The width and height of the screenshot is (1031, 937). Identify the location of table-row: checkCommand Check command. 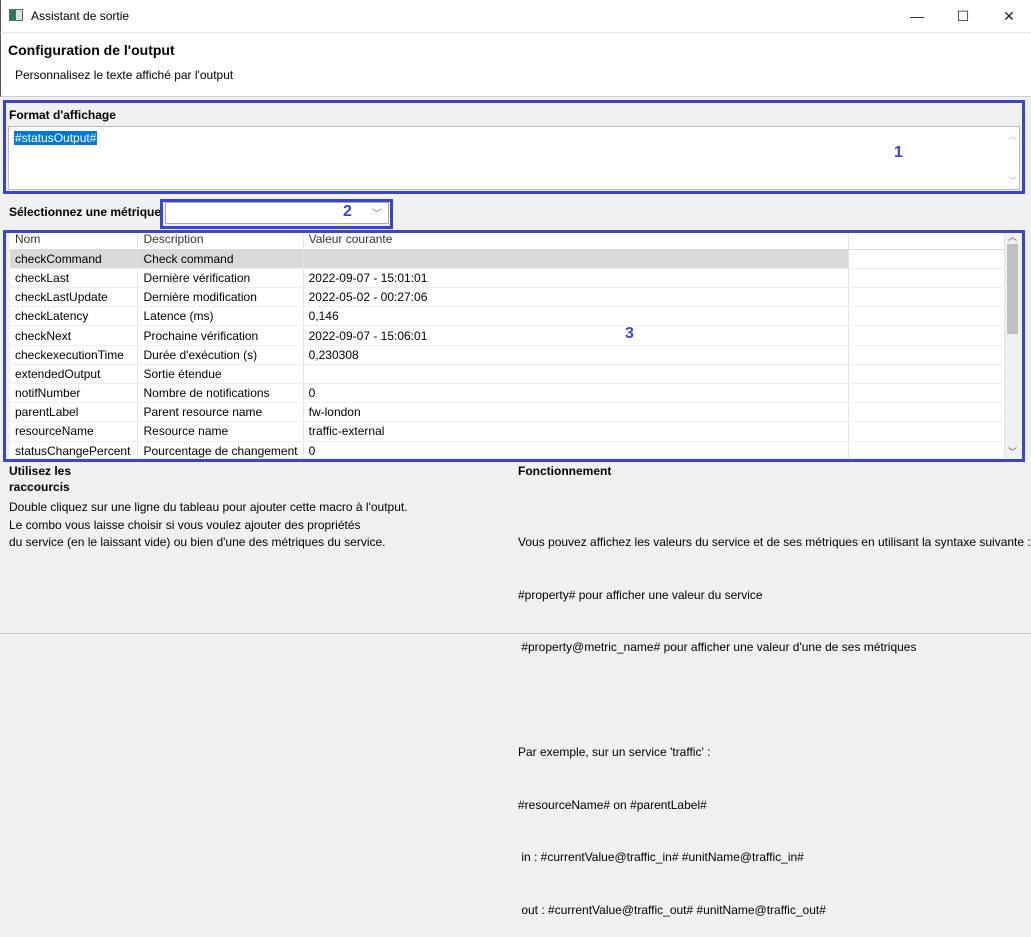
(507, 259).